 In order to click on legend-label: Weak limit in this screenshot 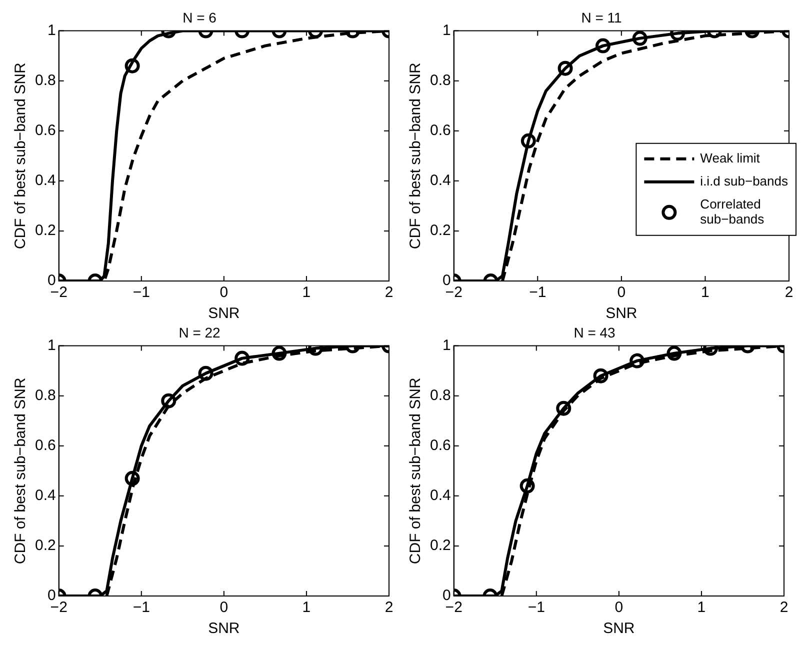, I will do `click(730, 158)`.